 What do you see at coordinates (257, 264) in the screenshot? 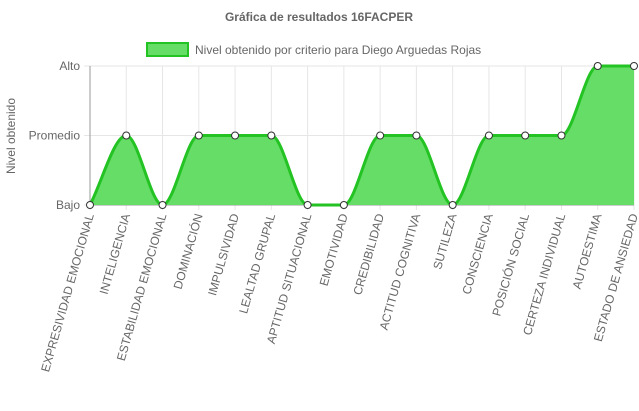
I see `x-tick-label: LEALTAD GRUPAL` at bounding box center [257, 264].